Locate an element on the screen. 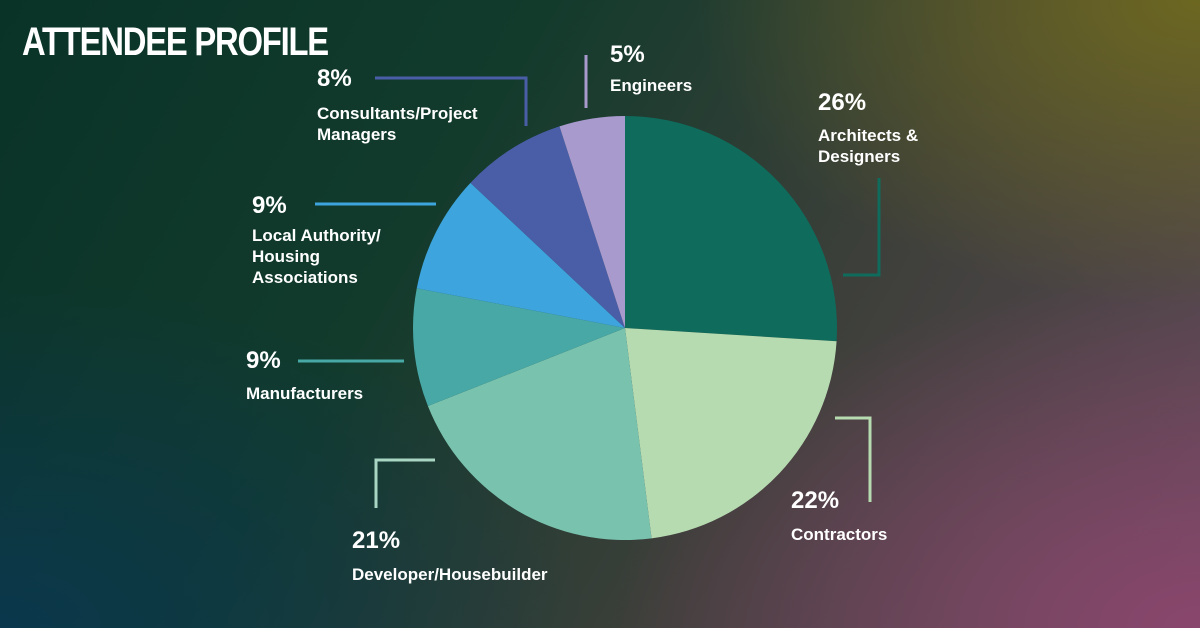 The image size is (1200, 628). data-label-engineers: 5% is located at coordinates (627, 54).